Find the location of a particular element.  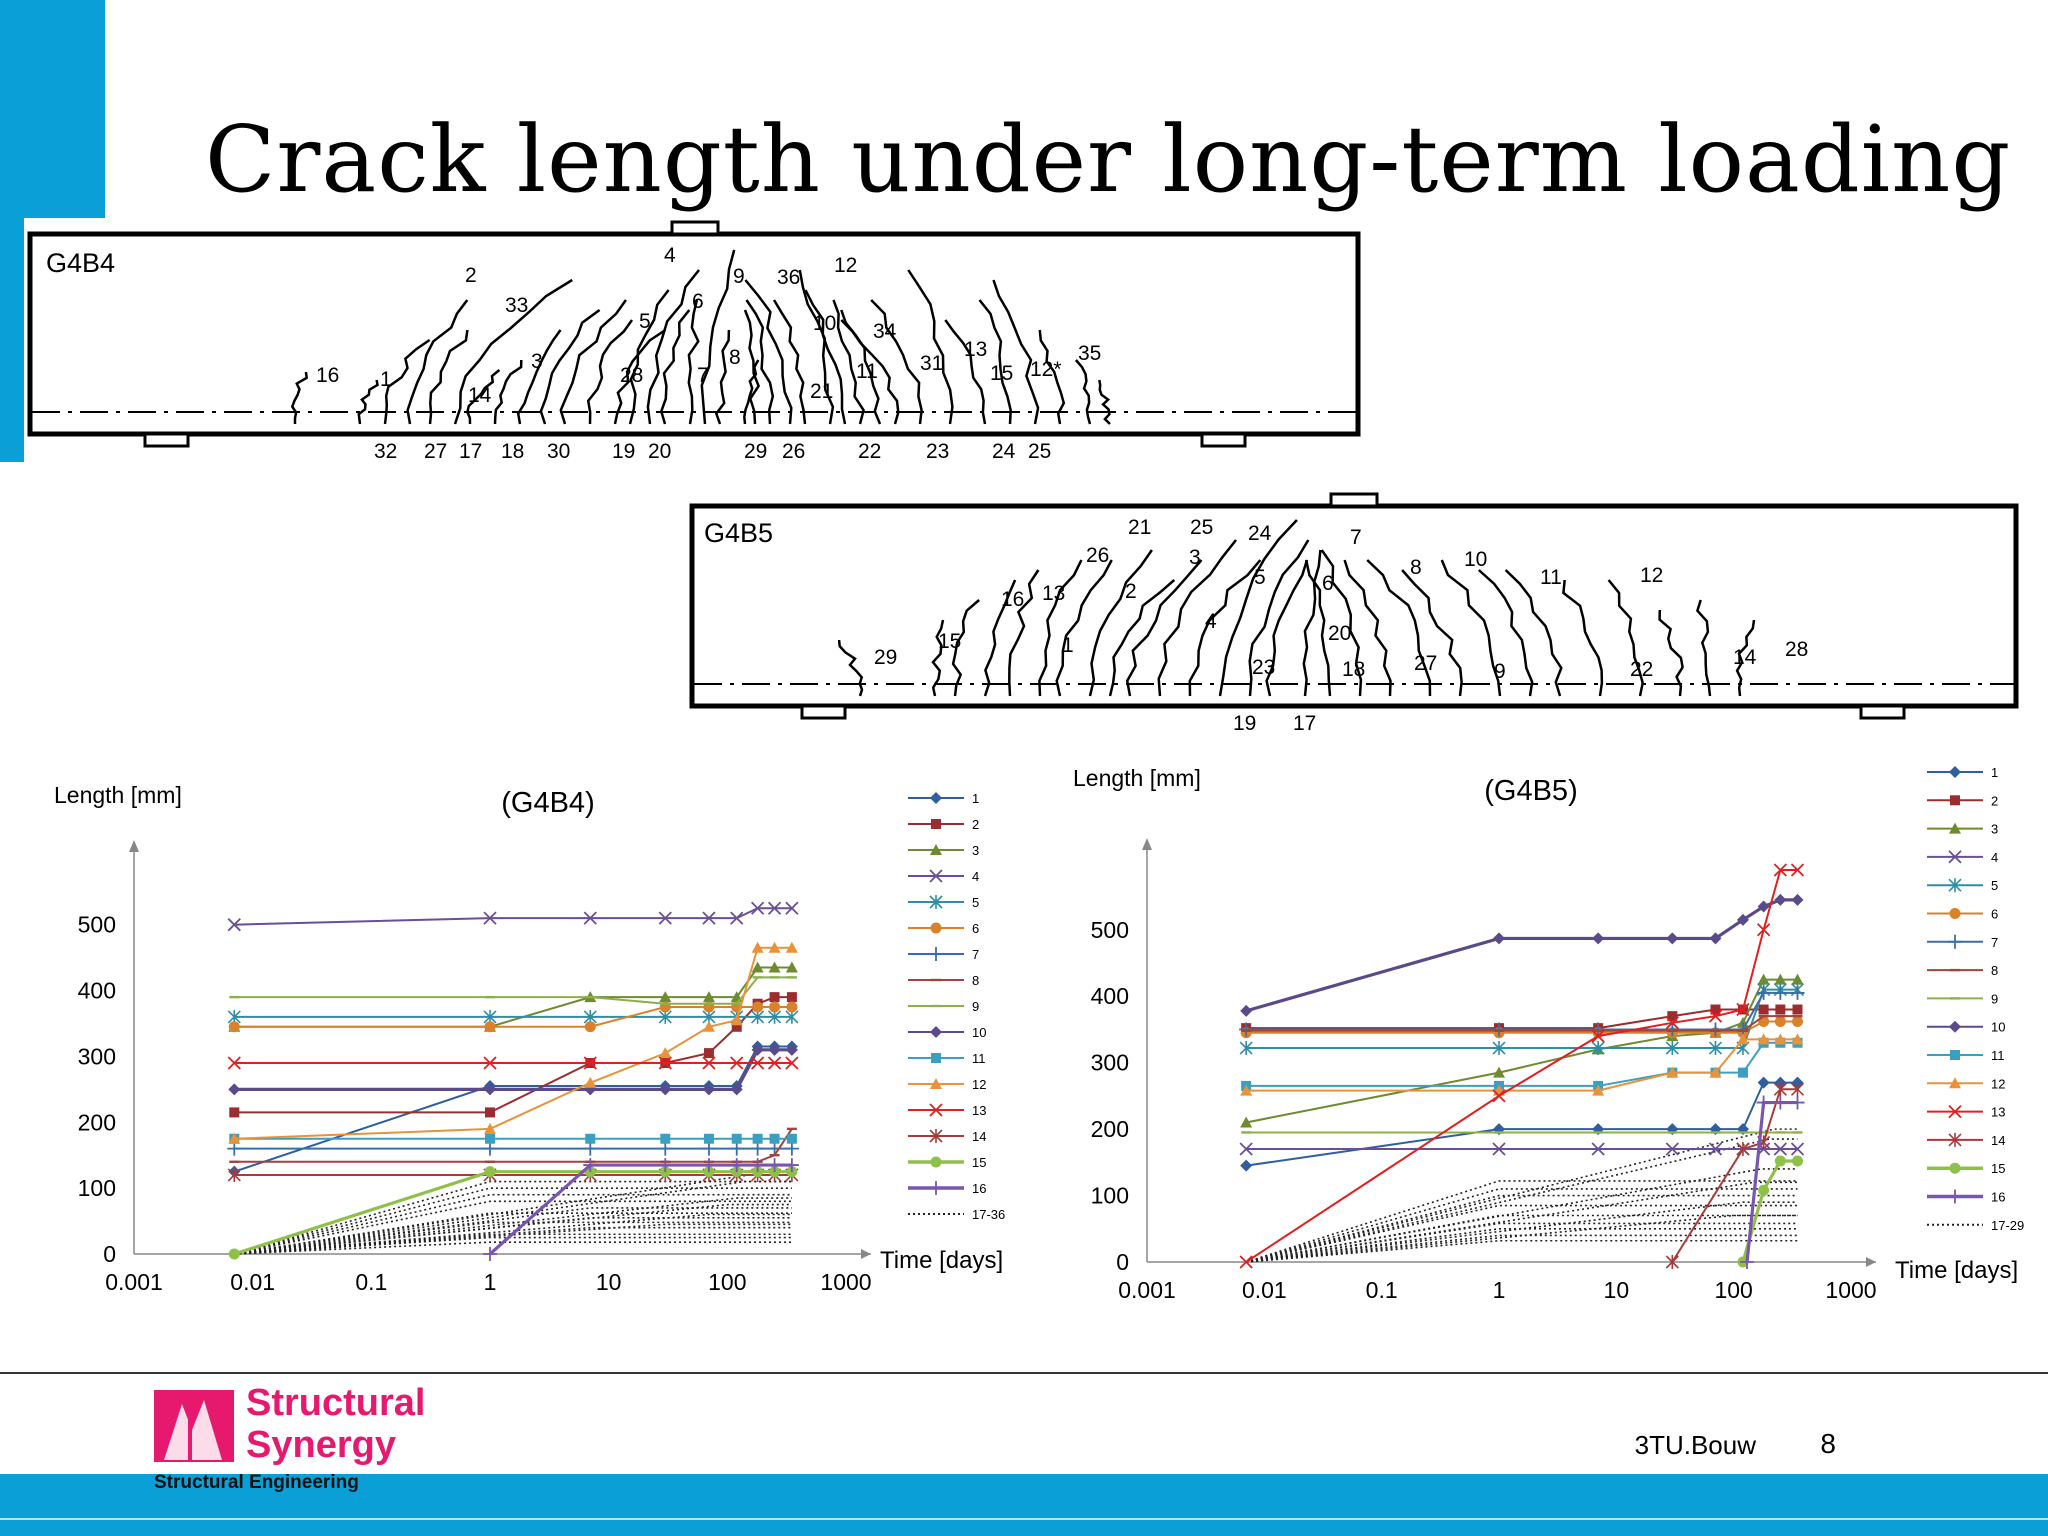

crack-label: 15 is located at coordinates (1001, 373).